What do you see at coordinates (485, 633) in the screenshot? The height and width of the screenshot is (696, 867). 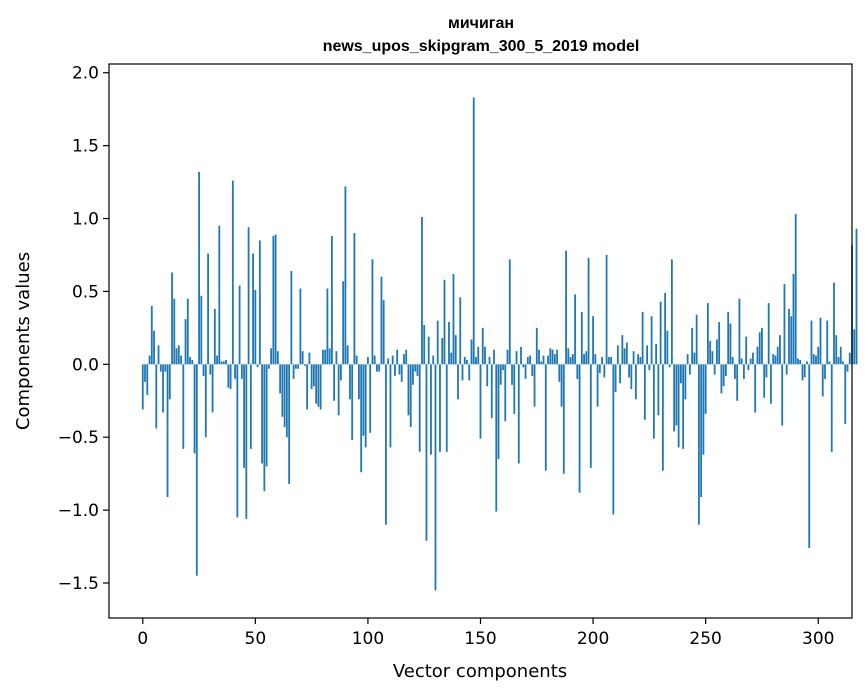 I see `x-axis-ticks: 0 50 100 150 200 250 300` at bounding box center [485, 633].